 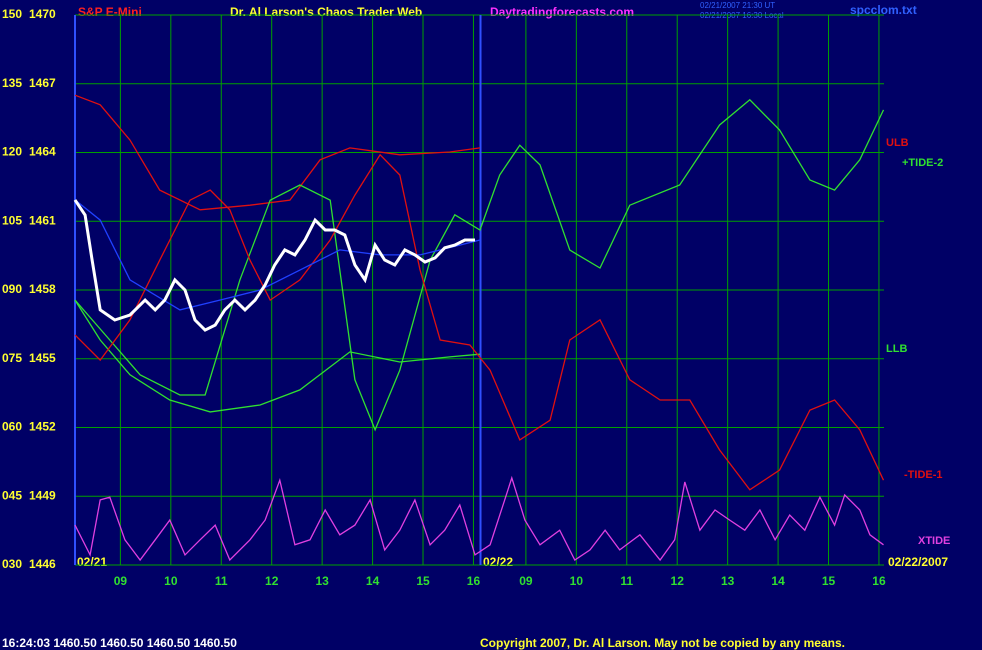 I want to click on y2-tick-label: 1449, so click(x=42, y=495).